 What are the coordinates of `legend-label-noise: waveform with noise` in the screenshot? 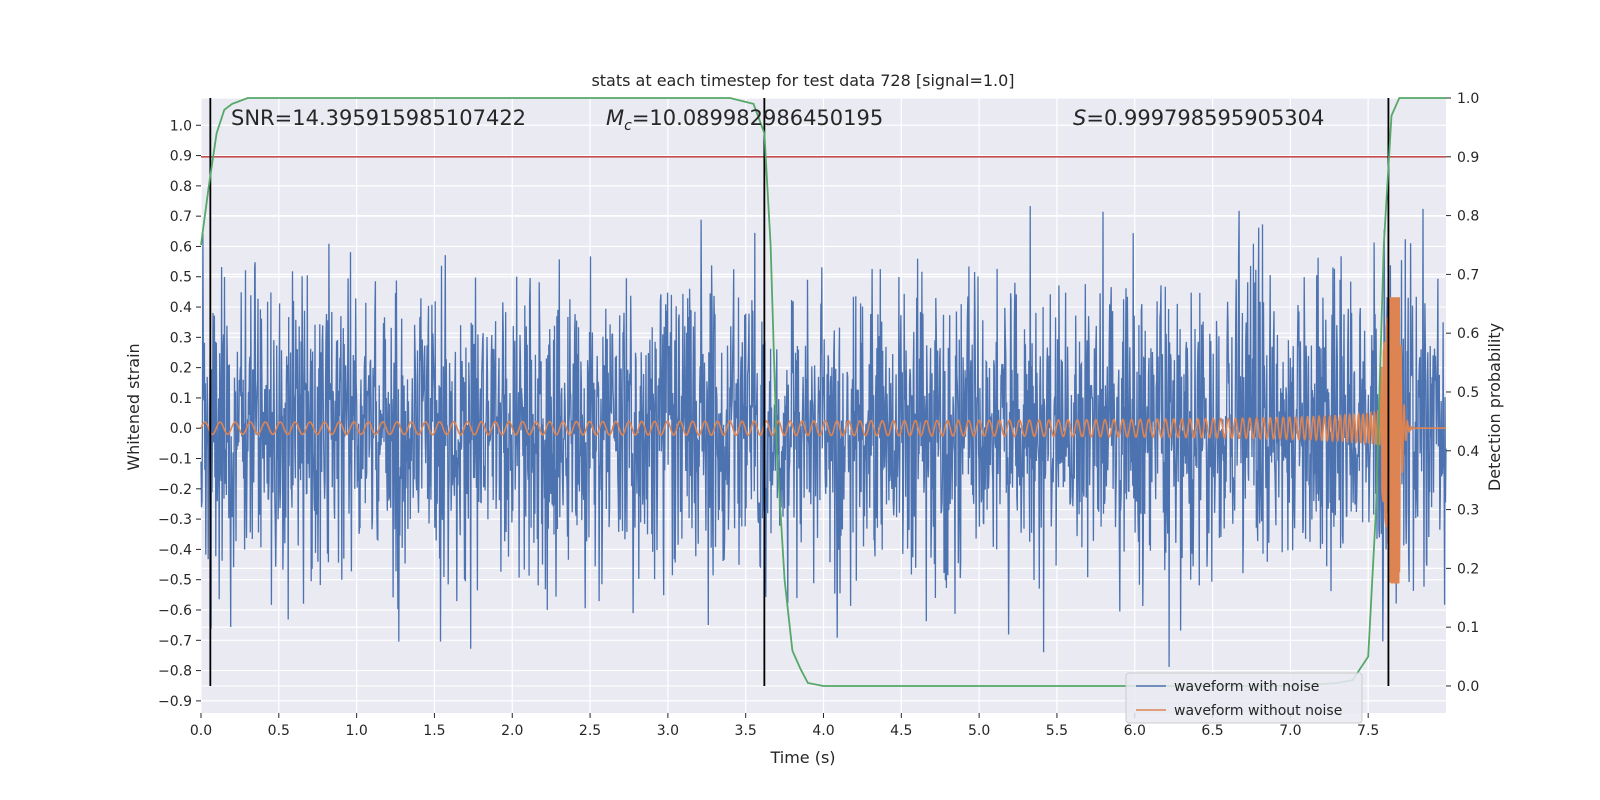 It's located at (1246, 687).